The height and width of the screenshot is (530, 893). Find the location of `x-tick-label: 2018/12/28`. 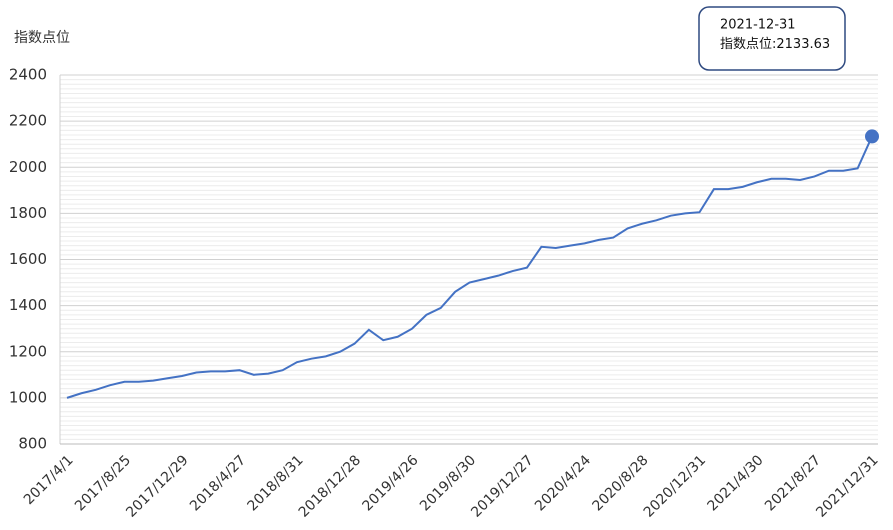

x-tick-label: 2018/12/28 is located at coordinates (330, 486).